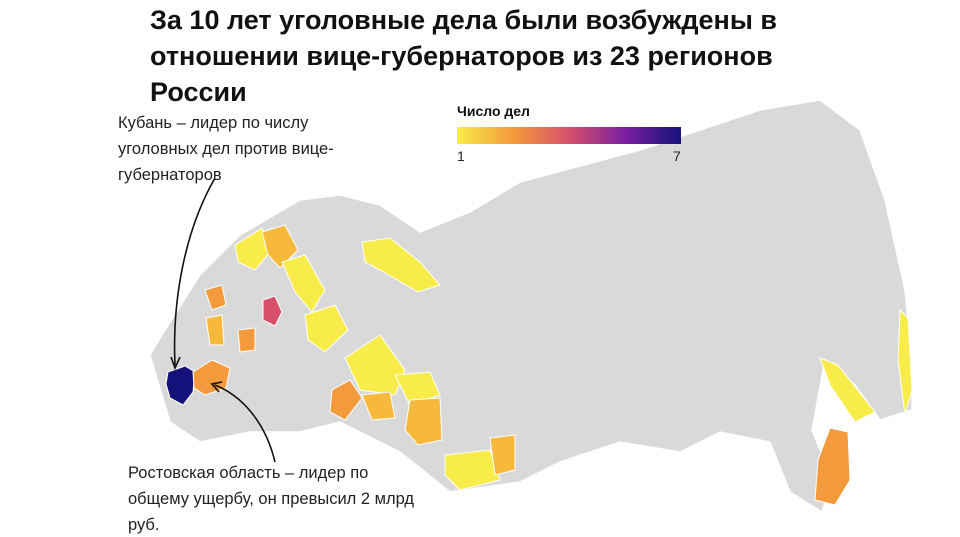 The width and height of the screenshot is (960, 537). I want to click on legend-max: 7, so click(677, 156).